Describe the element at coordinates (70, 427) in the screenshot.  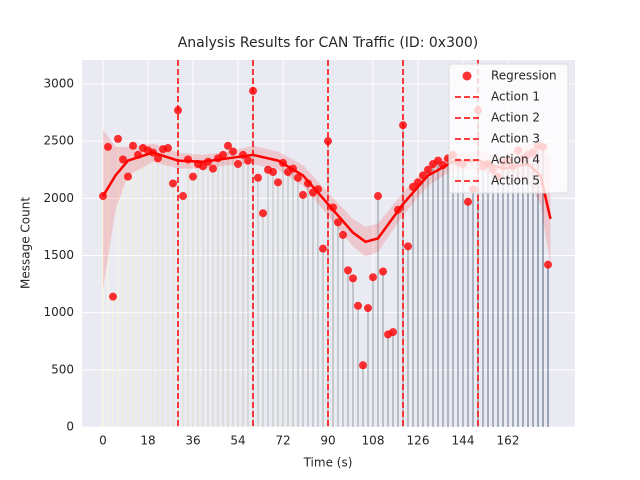
I see `y-tick-label: 0` at that location.